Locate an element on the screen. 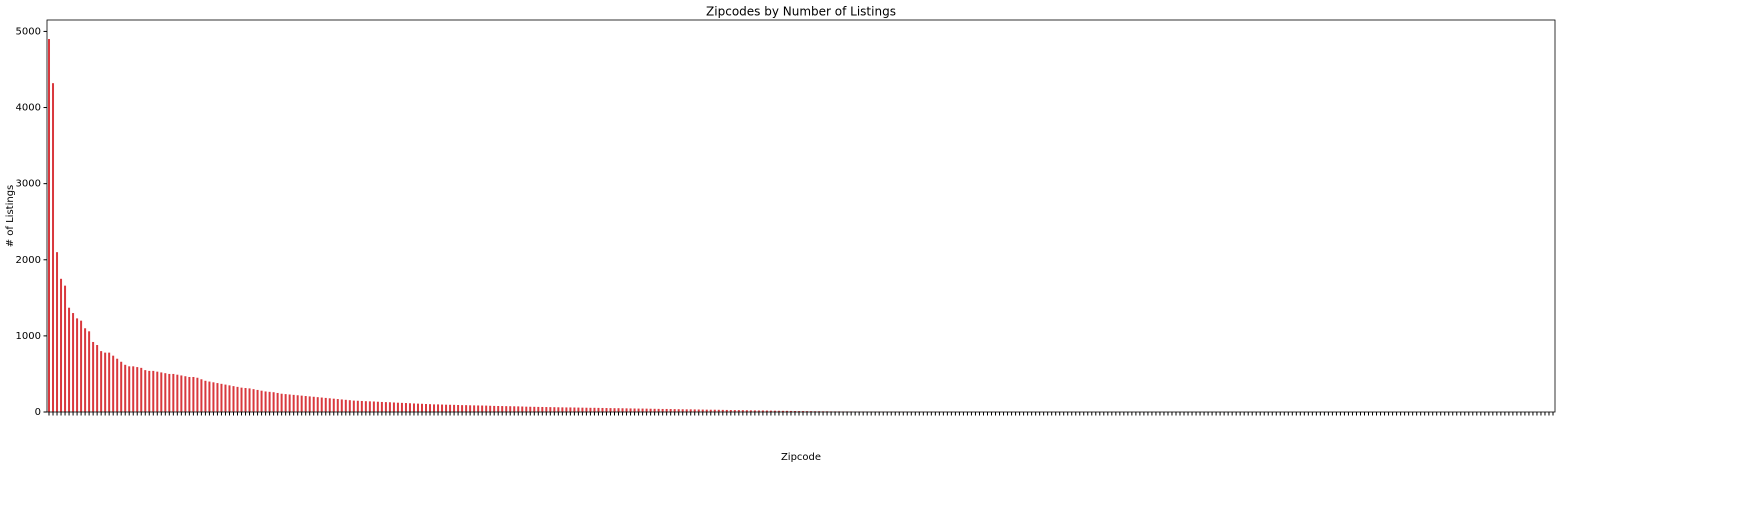 The width and height of the screenshot is (1738, 524). y-tick-label: 4000 is located at coordinates (28, 108).